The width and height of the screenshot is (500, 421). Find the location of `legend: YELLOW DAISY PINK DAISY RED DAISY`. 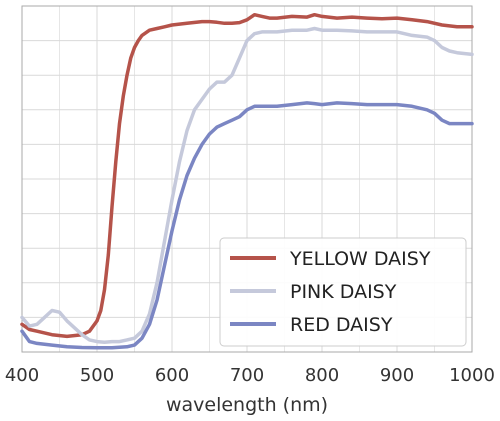

legend: YELLOW DAISY PINK DAISY RED DAISY is located at coordinates (343, 292).